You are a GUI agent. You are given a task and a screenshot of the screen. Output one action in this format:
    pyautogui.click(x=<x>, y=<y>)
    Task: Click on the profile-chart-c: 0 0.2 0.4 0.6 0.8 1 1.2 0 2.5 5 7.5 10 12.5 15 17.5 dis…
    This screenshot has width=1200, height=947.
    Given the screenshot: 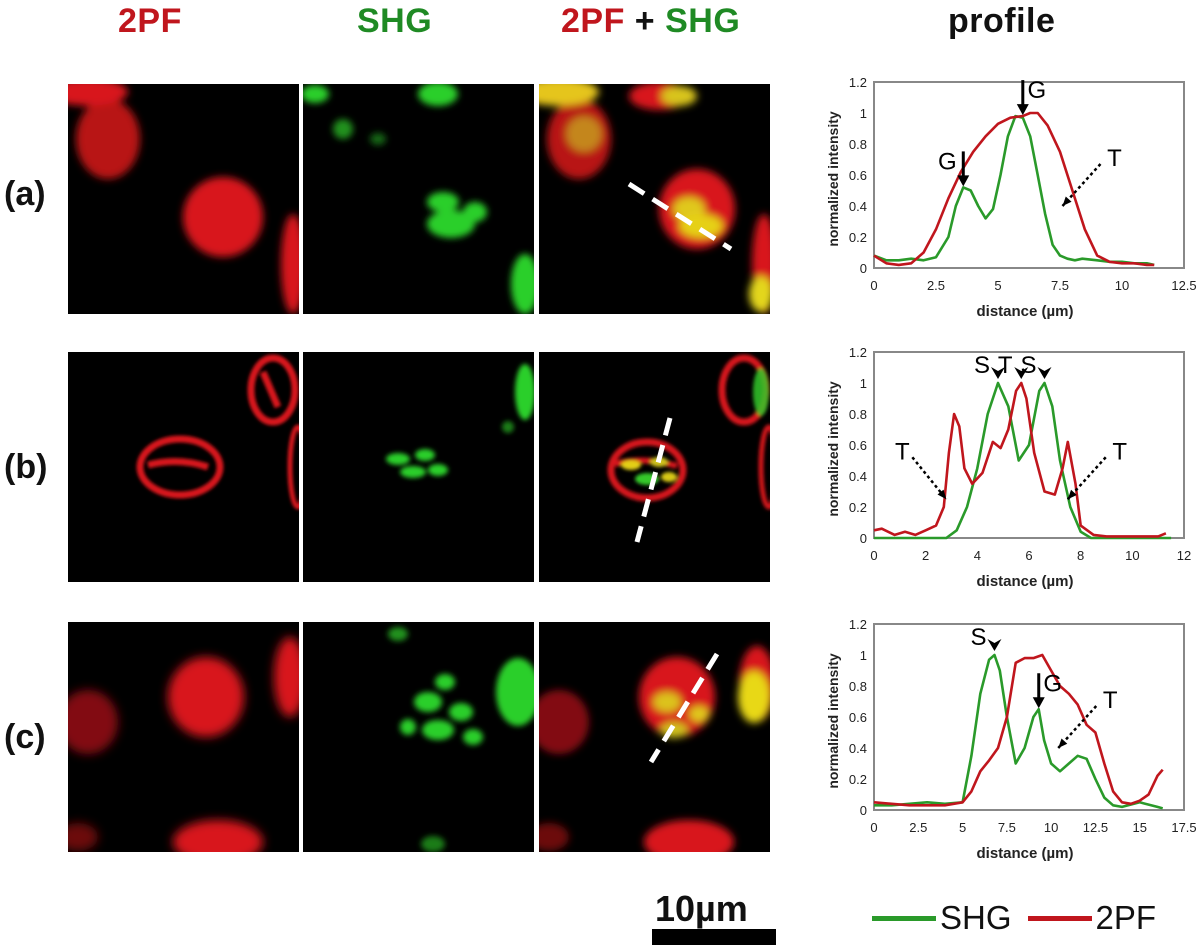 What is the action you would take?
    pyautogui.click(x=1006, y=745)
    